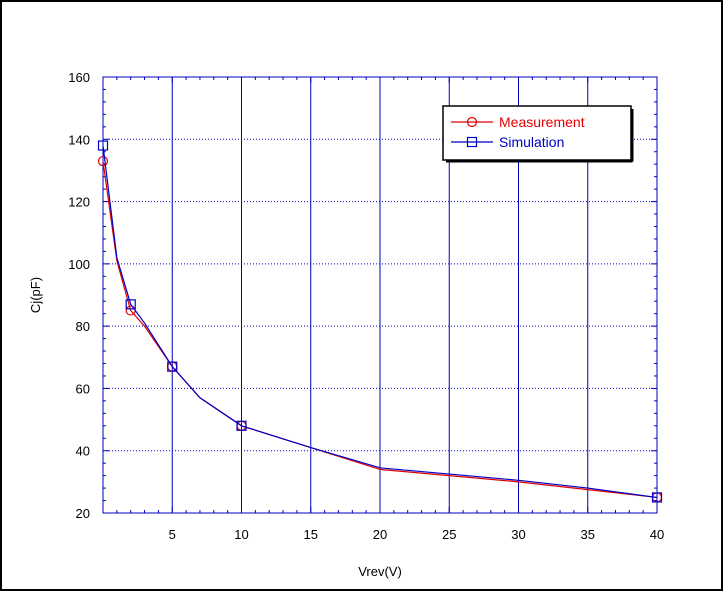 This screenshot has width=723, height=591. I want to click on legend-label: Measurement, so click(542, 122).